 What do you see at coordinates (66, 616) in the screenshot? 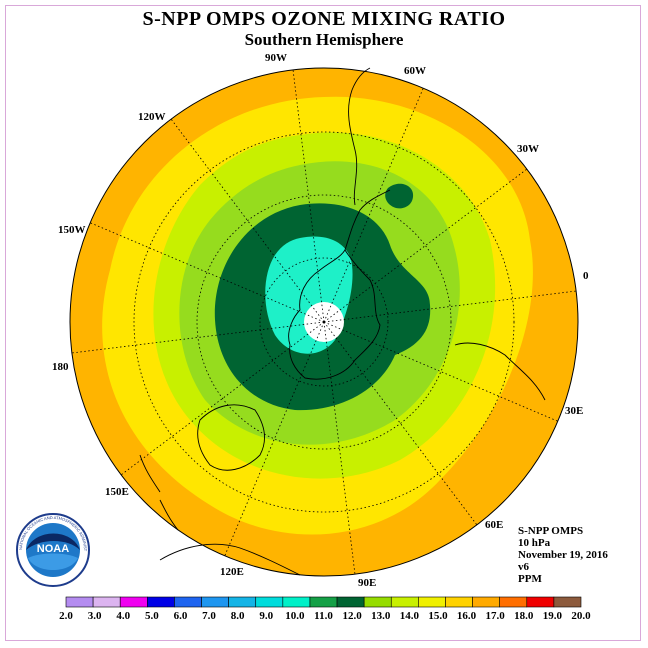
I see `colorbar-tick-label: 2.0` at bounding box center [66, 616].